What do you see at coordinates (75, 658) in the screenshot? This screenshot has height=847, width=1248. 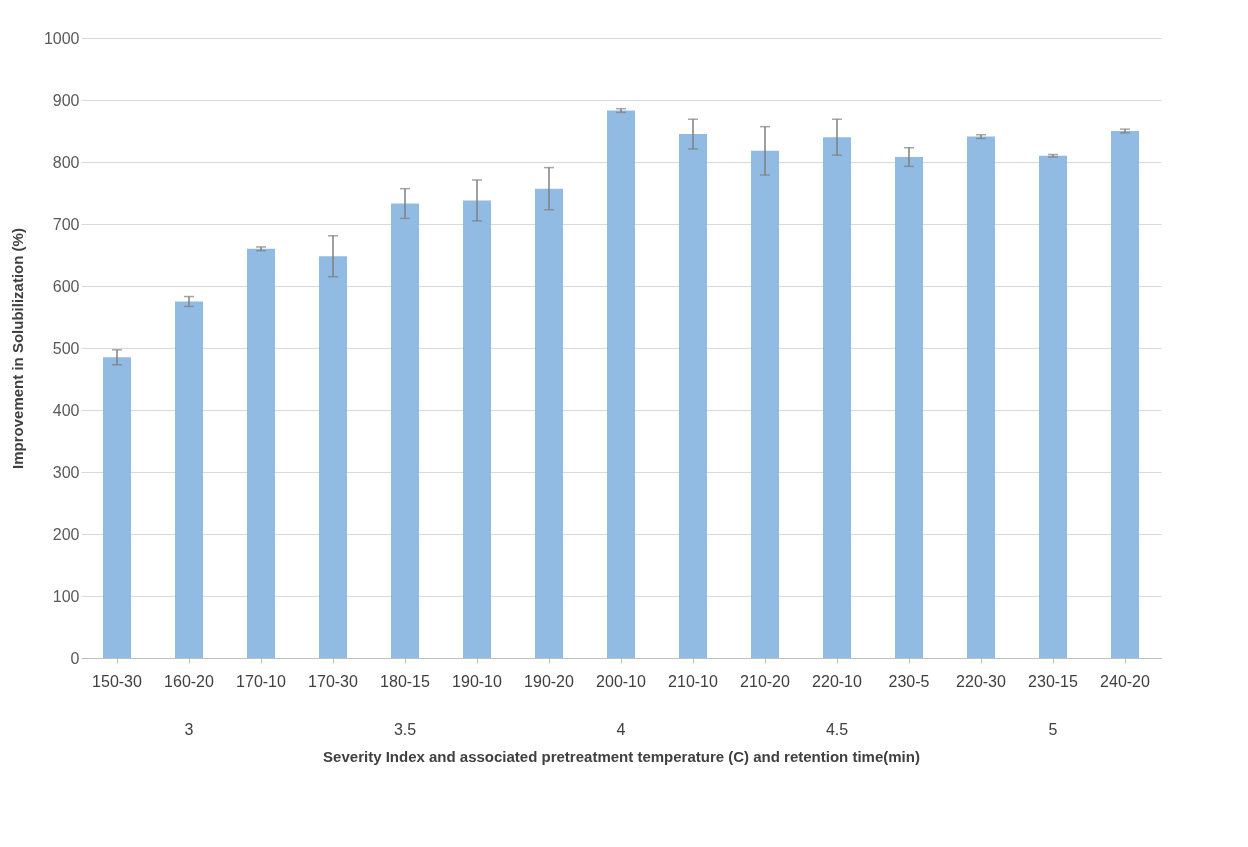 I see `y-tick-label: 0` at bounding box center [75, 658].